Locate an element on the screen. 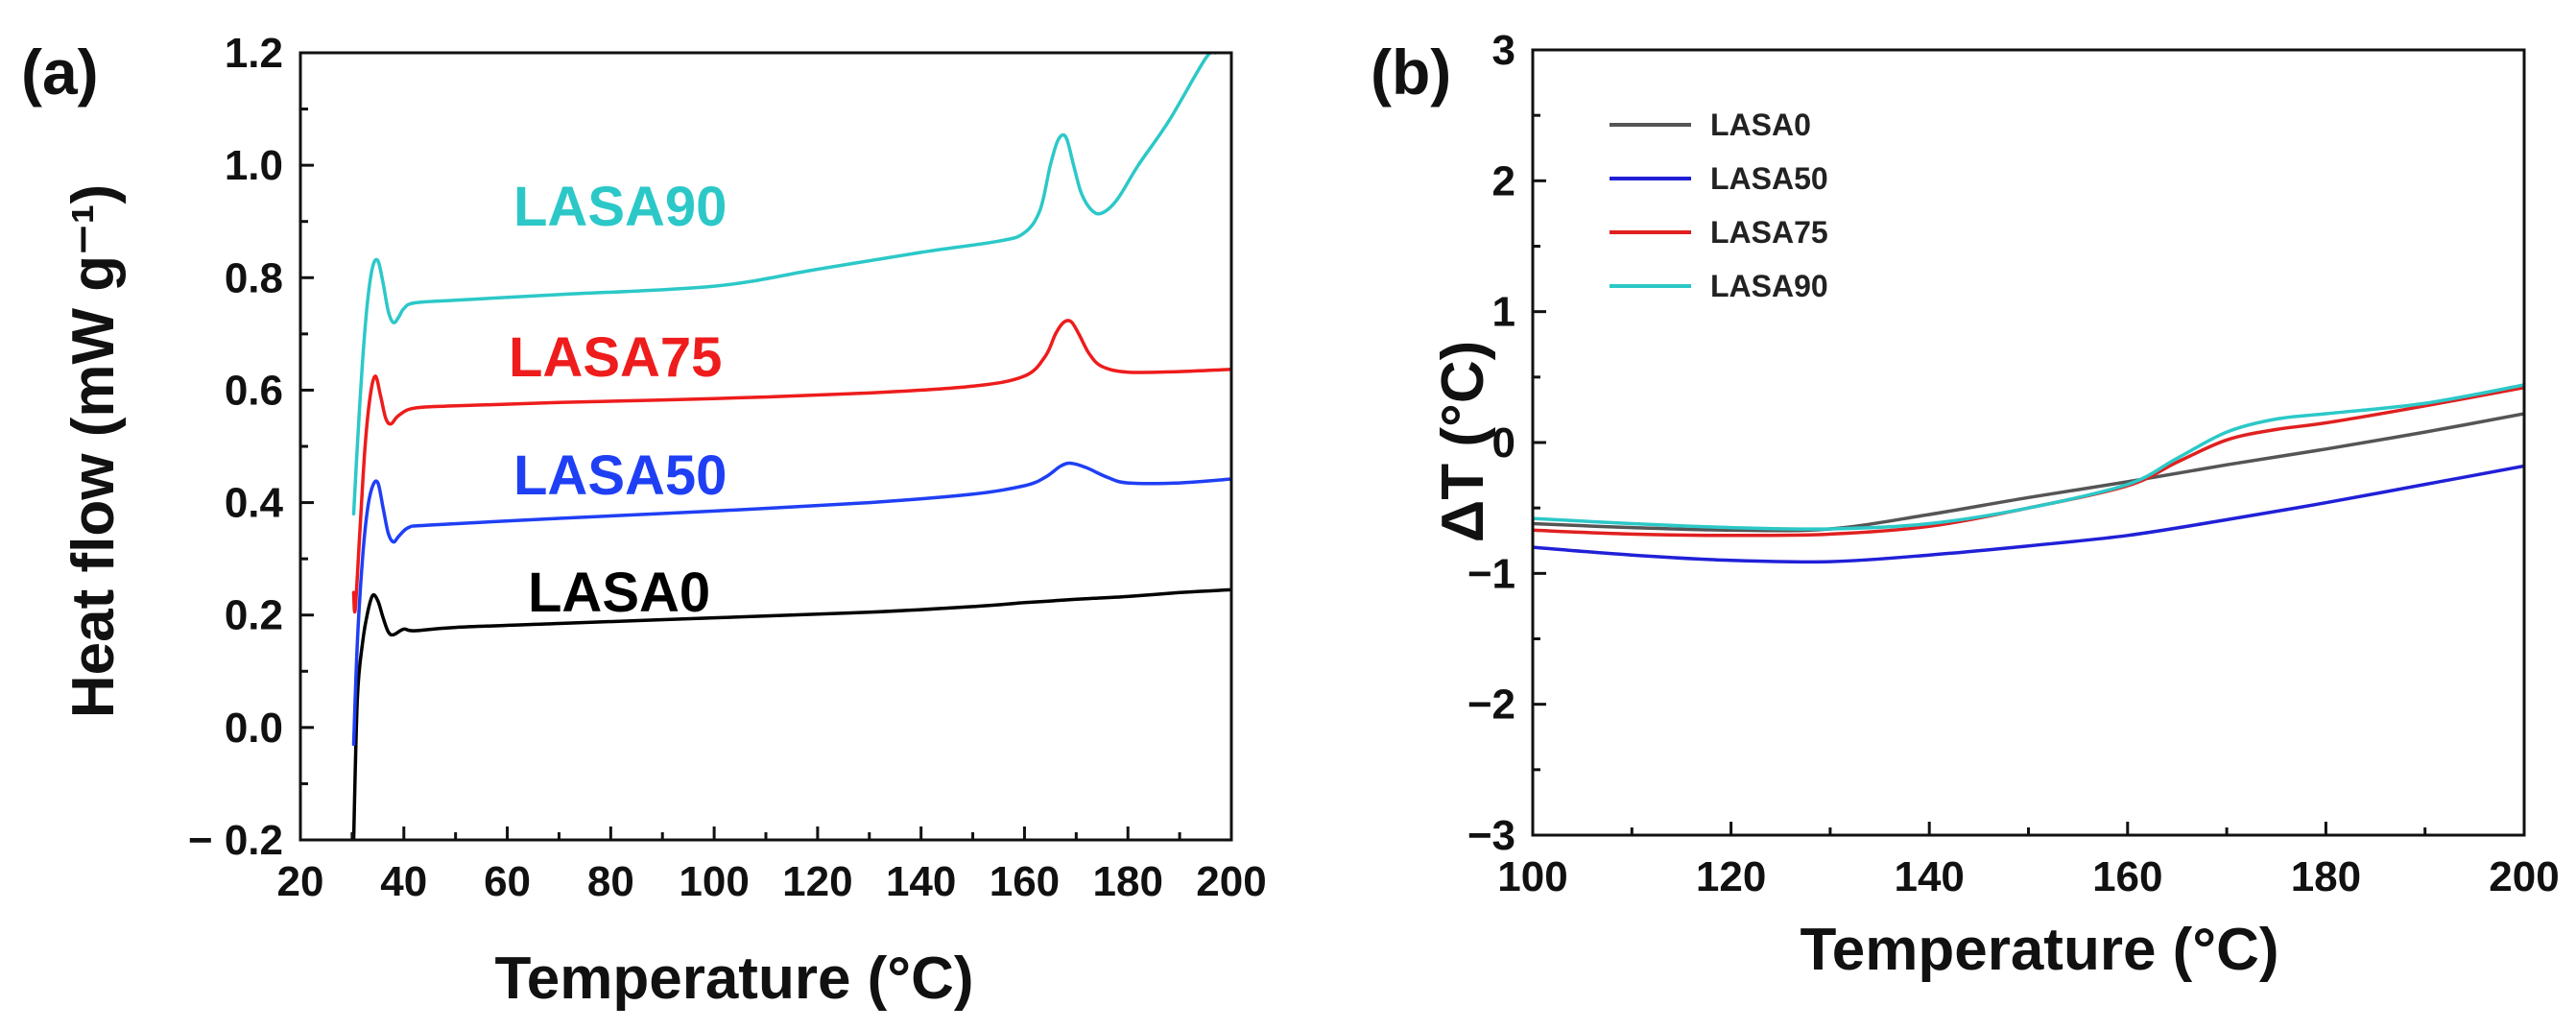 The height and width of the screenshot is (1030, 2576). legend-item-lasa75: LASA75 is located at coordinates (1719, 232).